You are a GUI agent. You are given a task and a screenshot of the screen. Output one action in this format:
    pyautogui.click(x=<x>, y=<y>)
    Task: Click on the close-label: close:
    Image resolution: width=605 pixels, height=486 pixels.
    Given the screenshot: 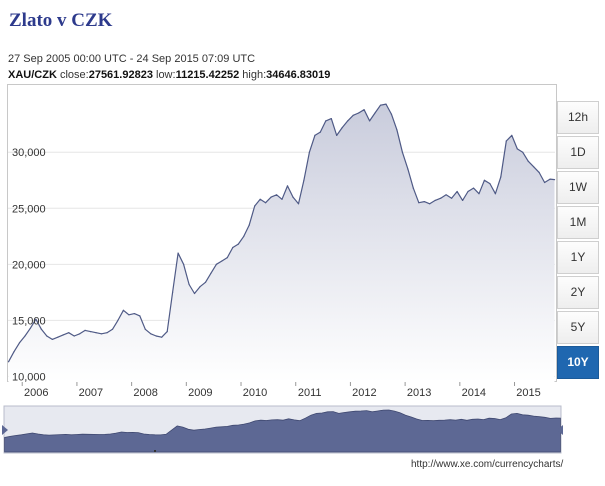 What is the action you would take?
    pyautogui.click(x=74, y=75)
    